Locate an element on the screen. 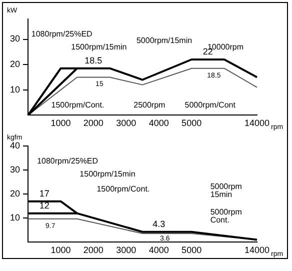 The height and width of the screenshot is (271, 292). data-label: 17 is located at coordinates (44, 193).